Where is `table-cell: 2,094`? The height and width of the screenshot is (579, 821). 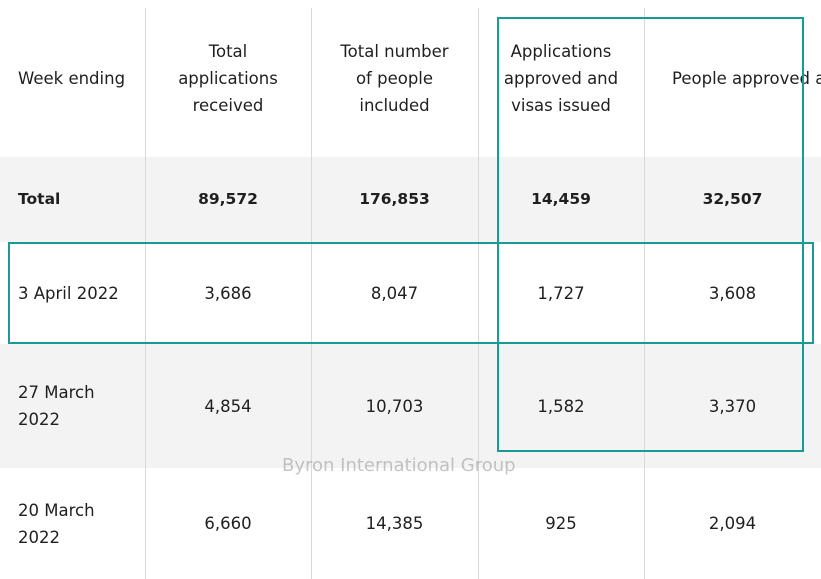
table-cell: 2,094 is located at coordinates (732, 523).